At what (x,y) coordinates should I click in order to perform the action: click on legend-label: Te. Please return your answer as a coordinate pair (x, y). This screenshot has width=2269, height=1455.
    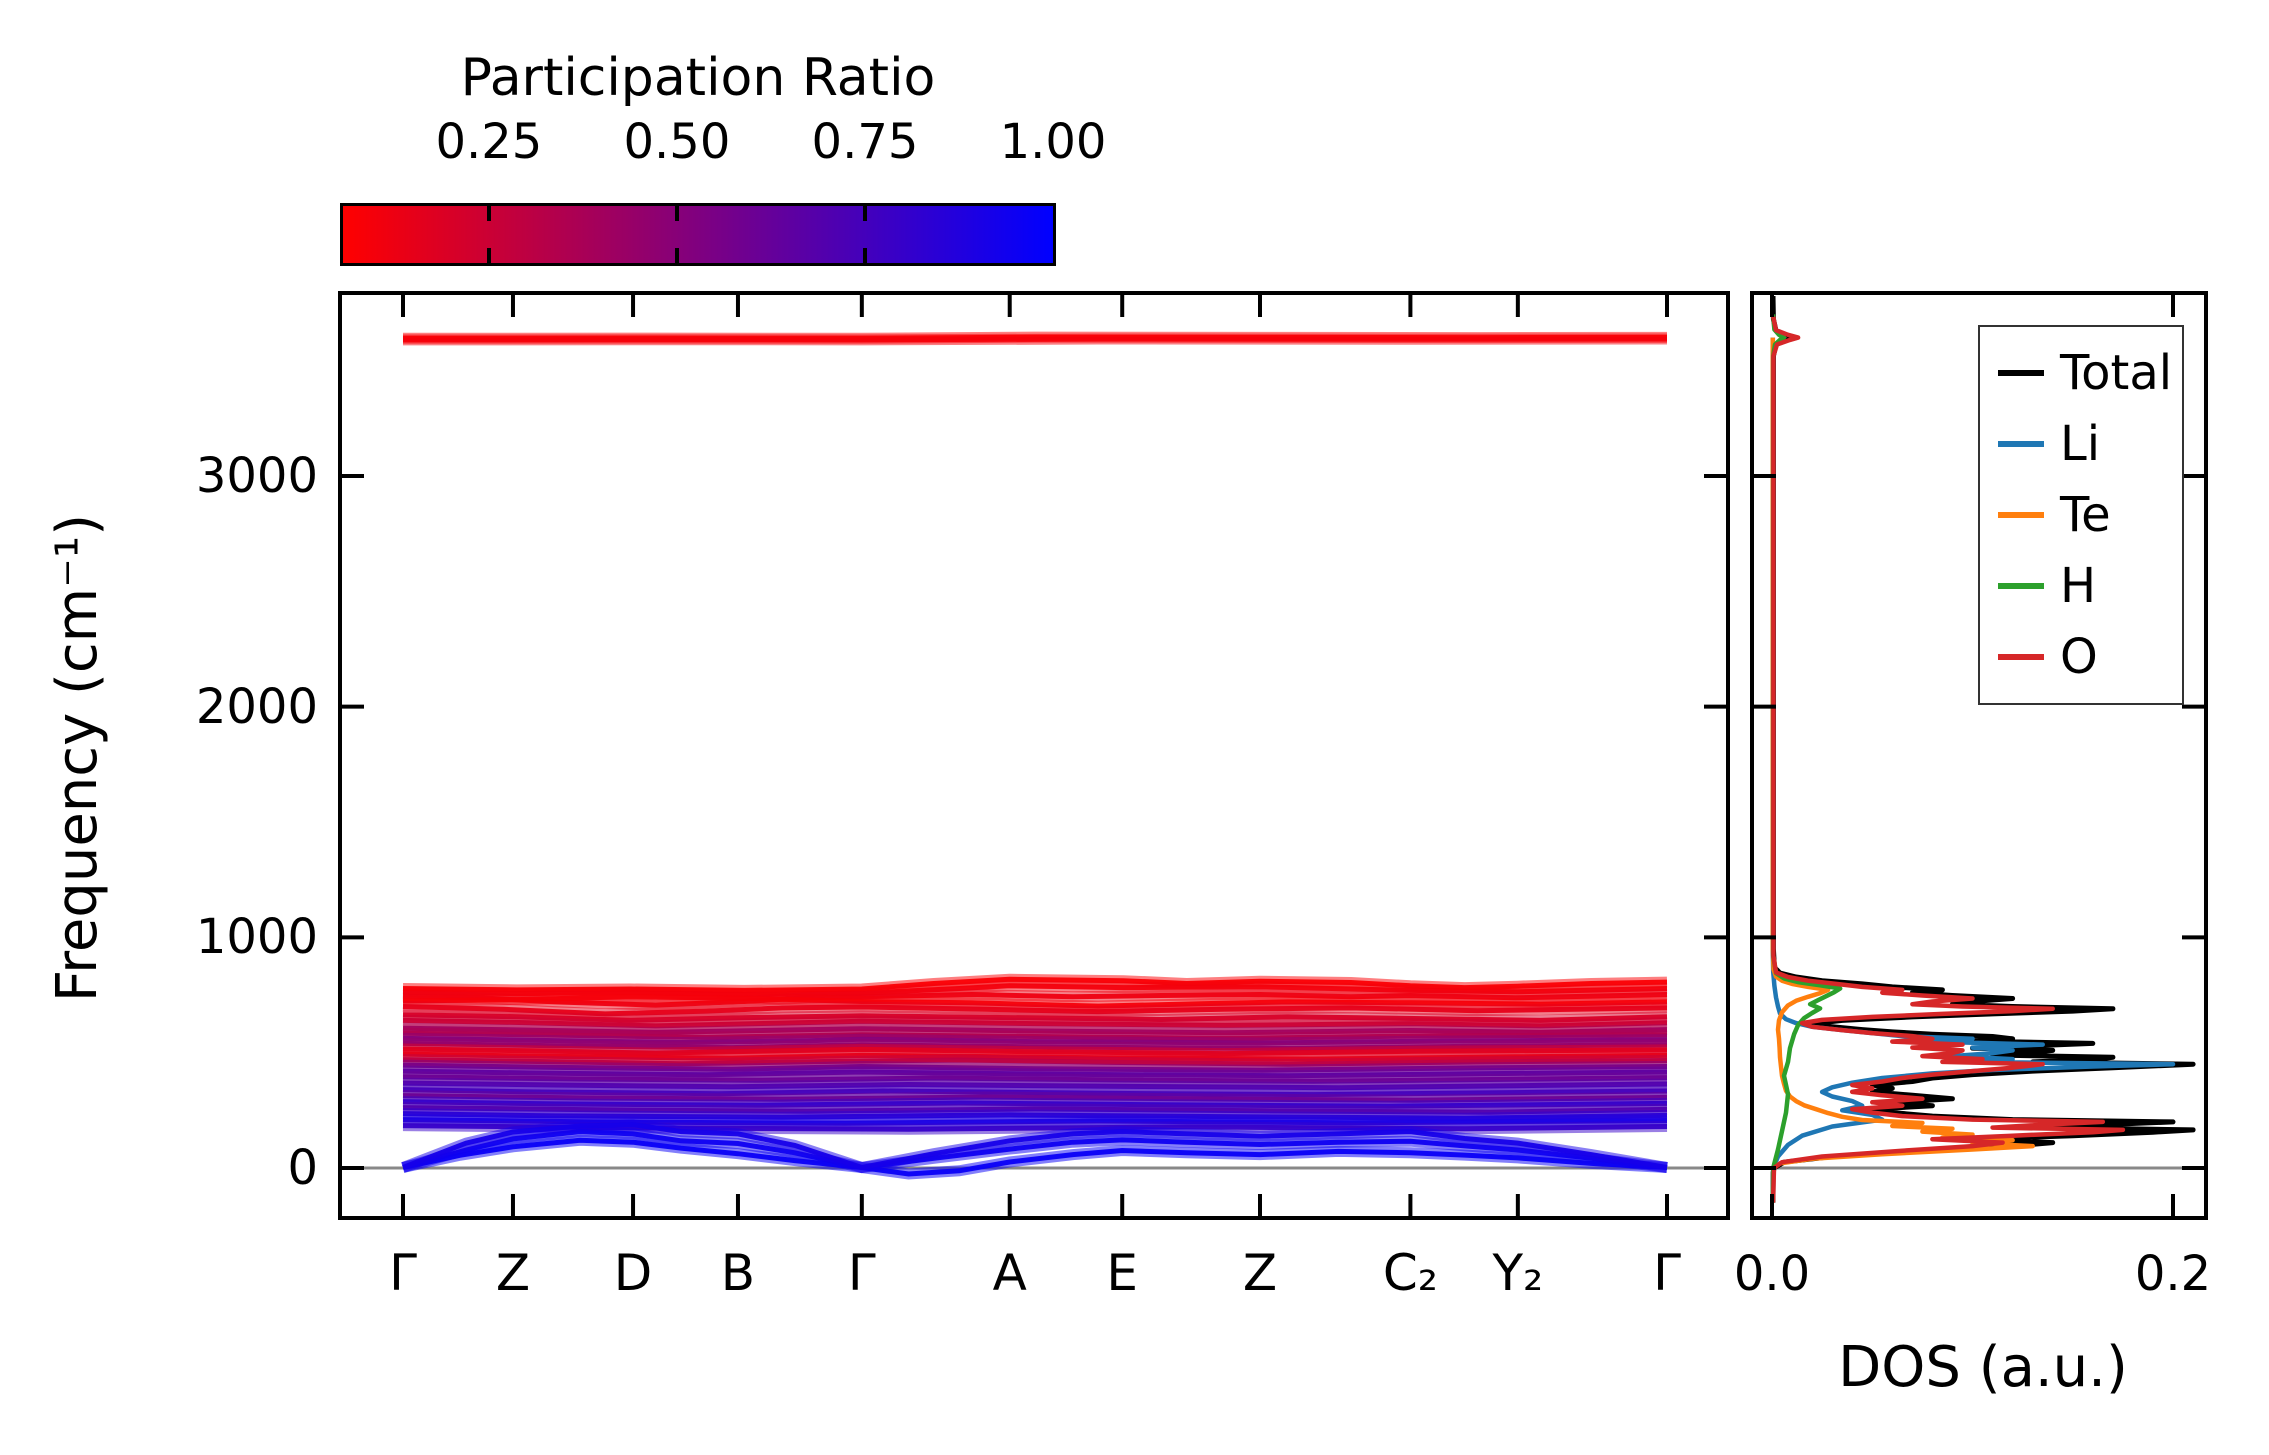
    Looking at the image, I should click on (2085, 514).